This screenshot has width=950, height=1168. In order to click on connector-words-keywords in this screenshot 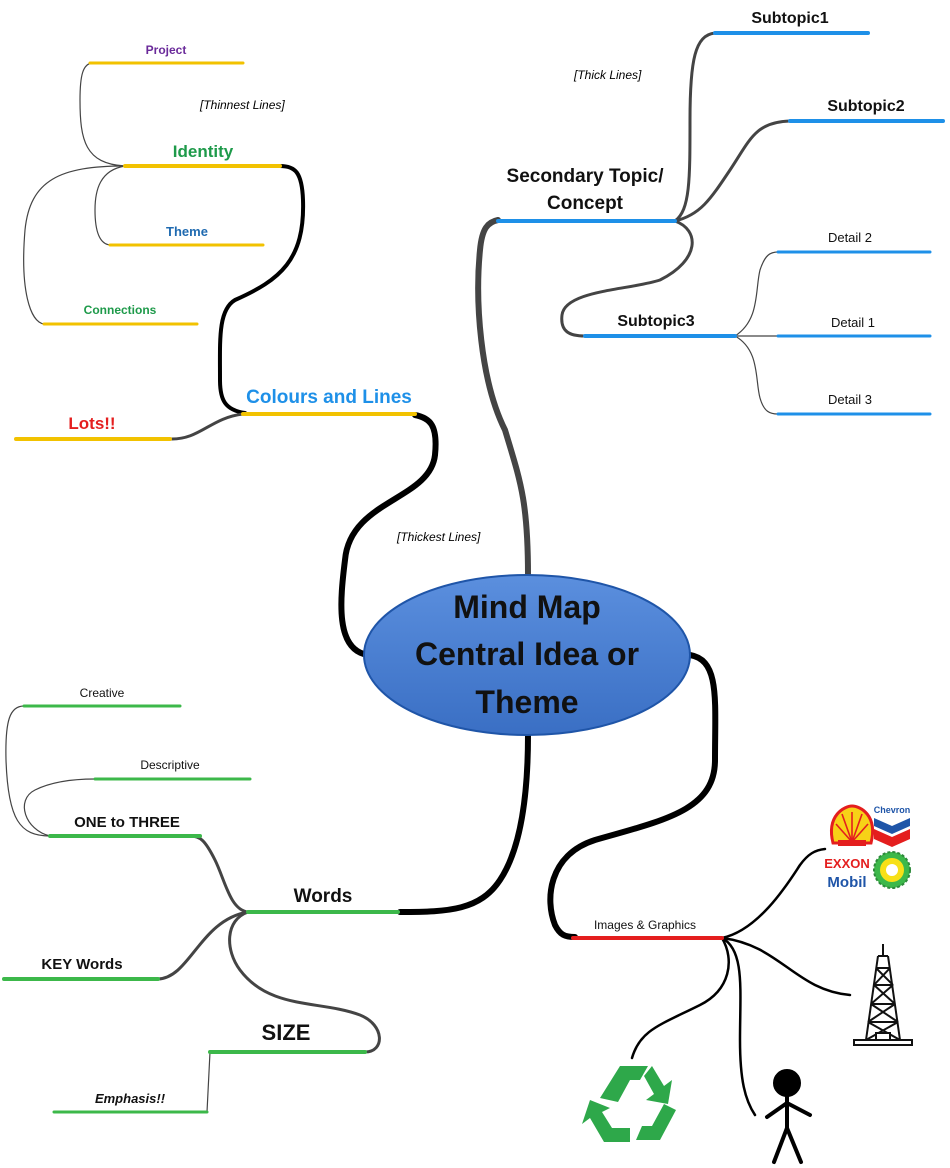, I will do `click(203, 945)`.